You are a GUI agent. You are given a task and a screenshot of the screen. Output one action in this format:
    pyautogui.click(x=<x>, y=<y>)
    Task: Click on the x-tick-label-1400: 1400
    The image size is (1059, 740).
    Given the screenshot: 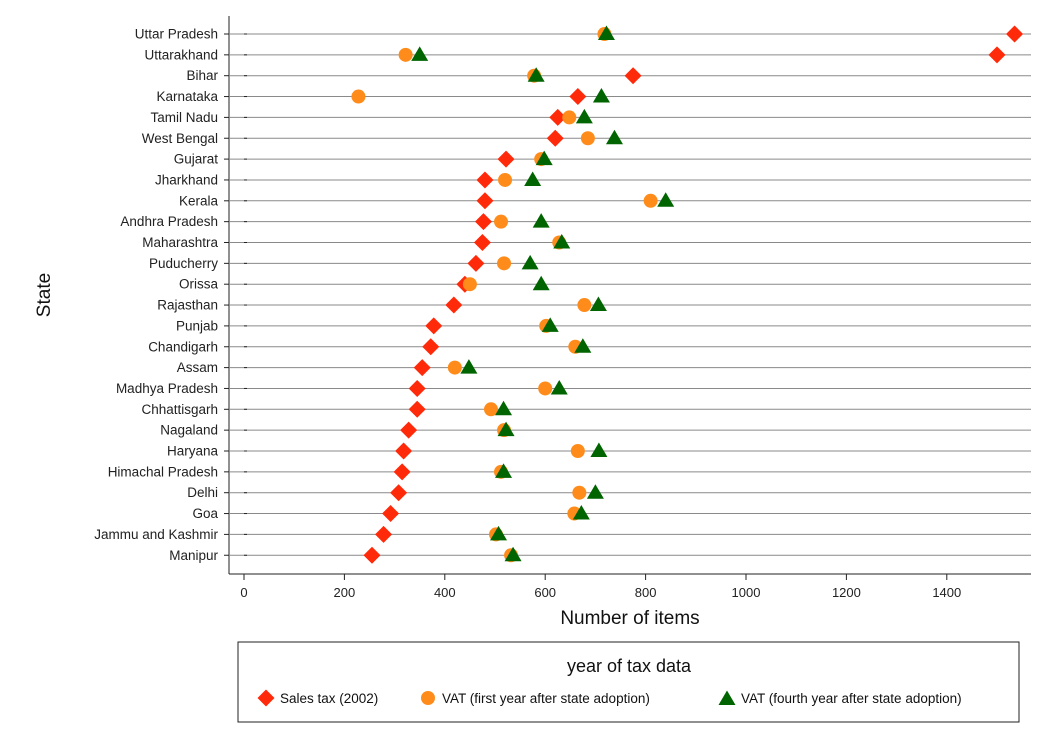 What is the action you would take?
    pyautogui.click(x=946, y=592)
    